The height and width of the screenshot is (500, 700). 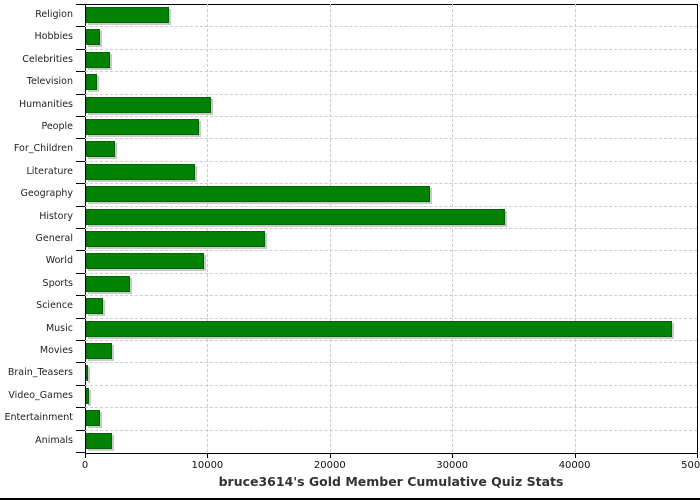 I want to click on category-label: General, so click(x=54, y=238).